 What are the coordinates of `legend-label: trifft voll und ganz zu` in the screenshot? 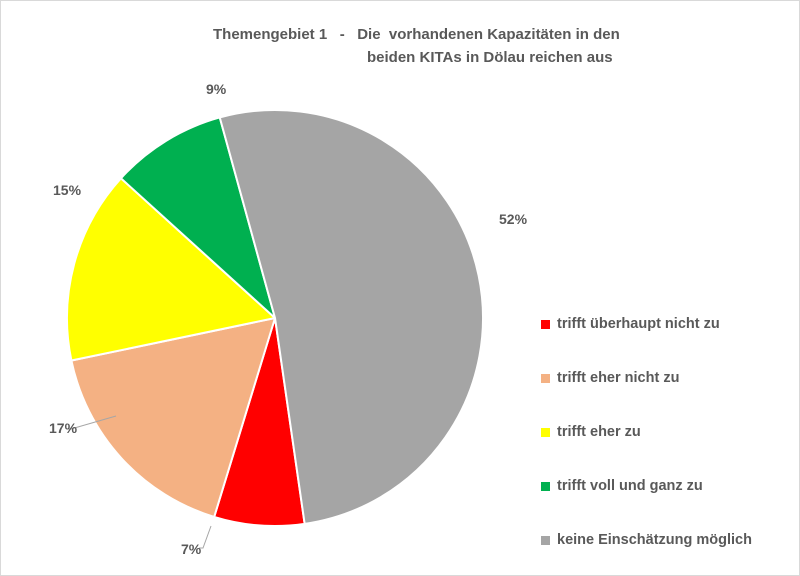 It's located at (630, 486).